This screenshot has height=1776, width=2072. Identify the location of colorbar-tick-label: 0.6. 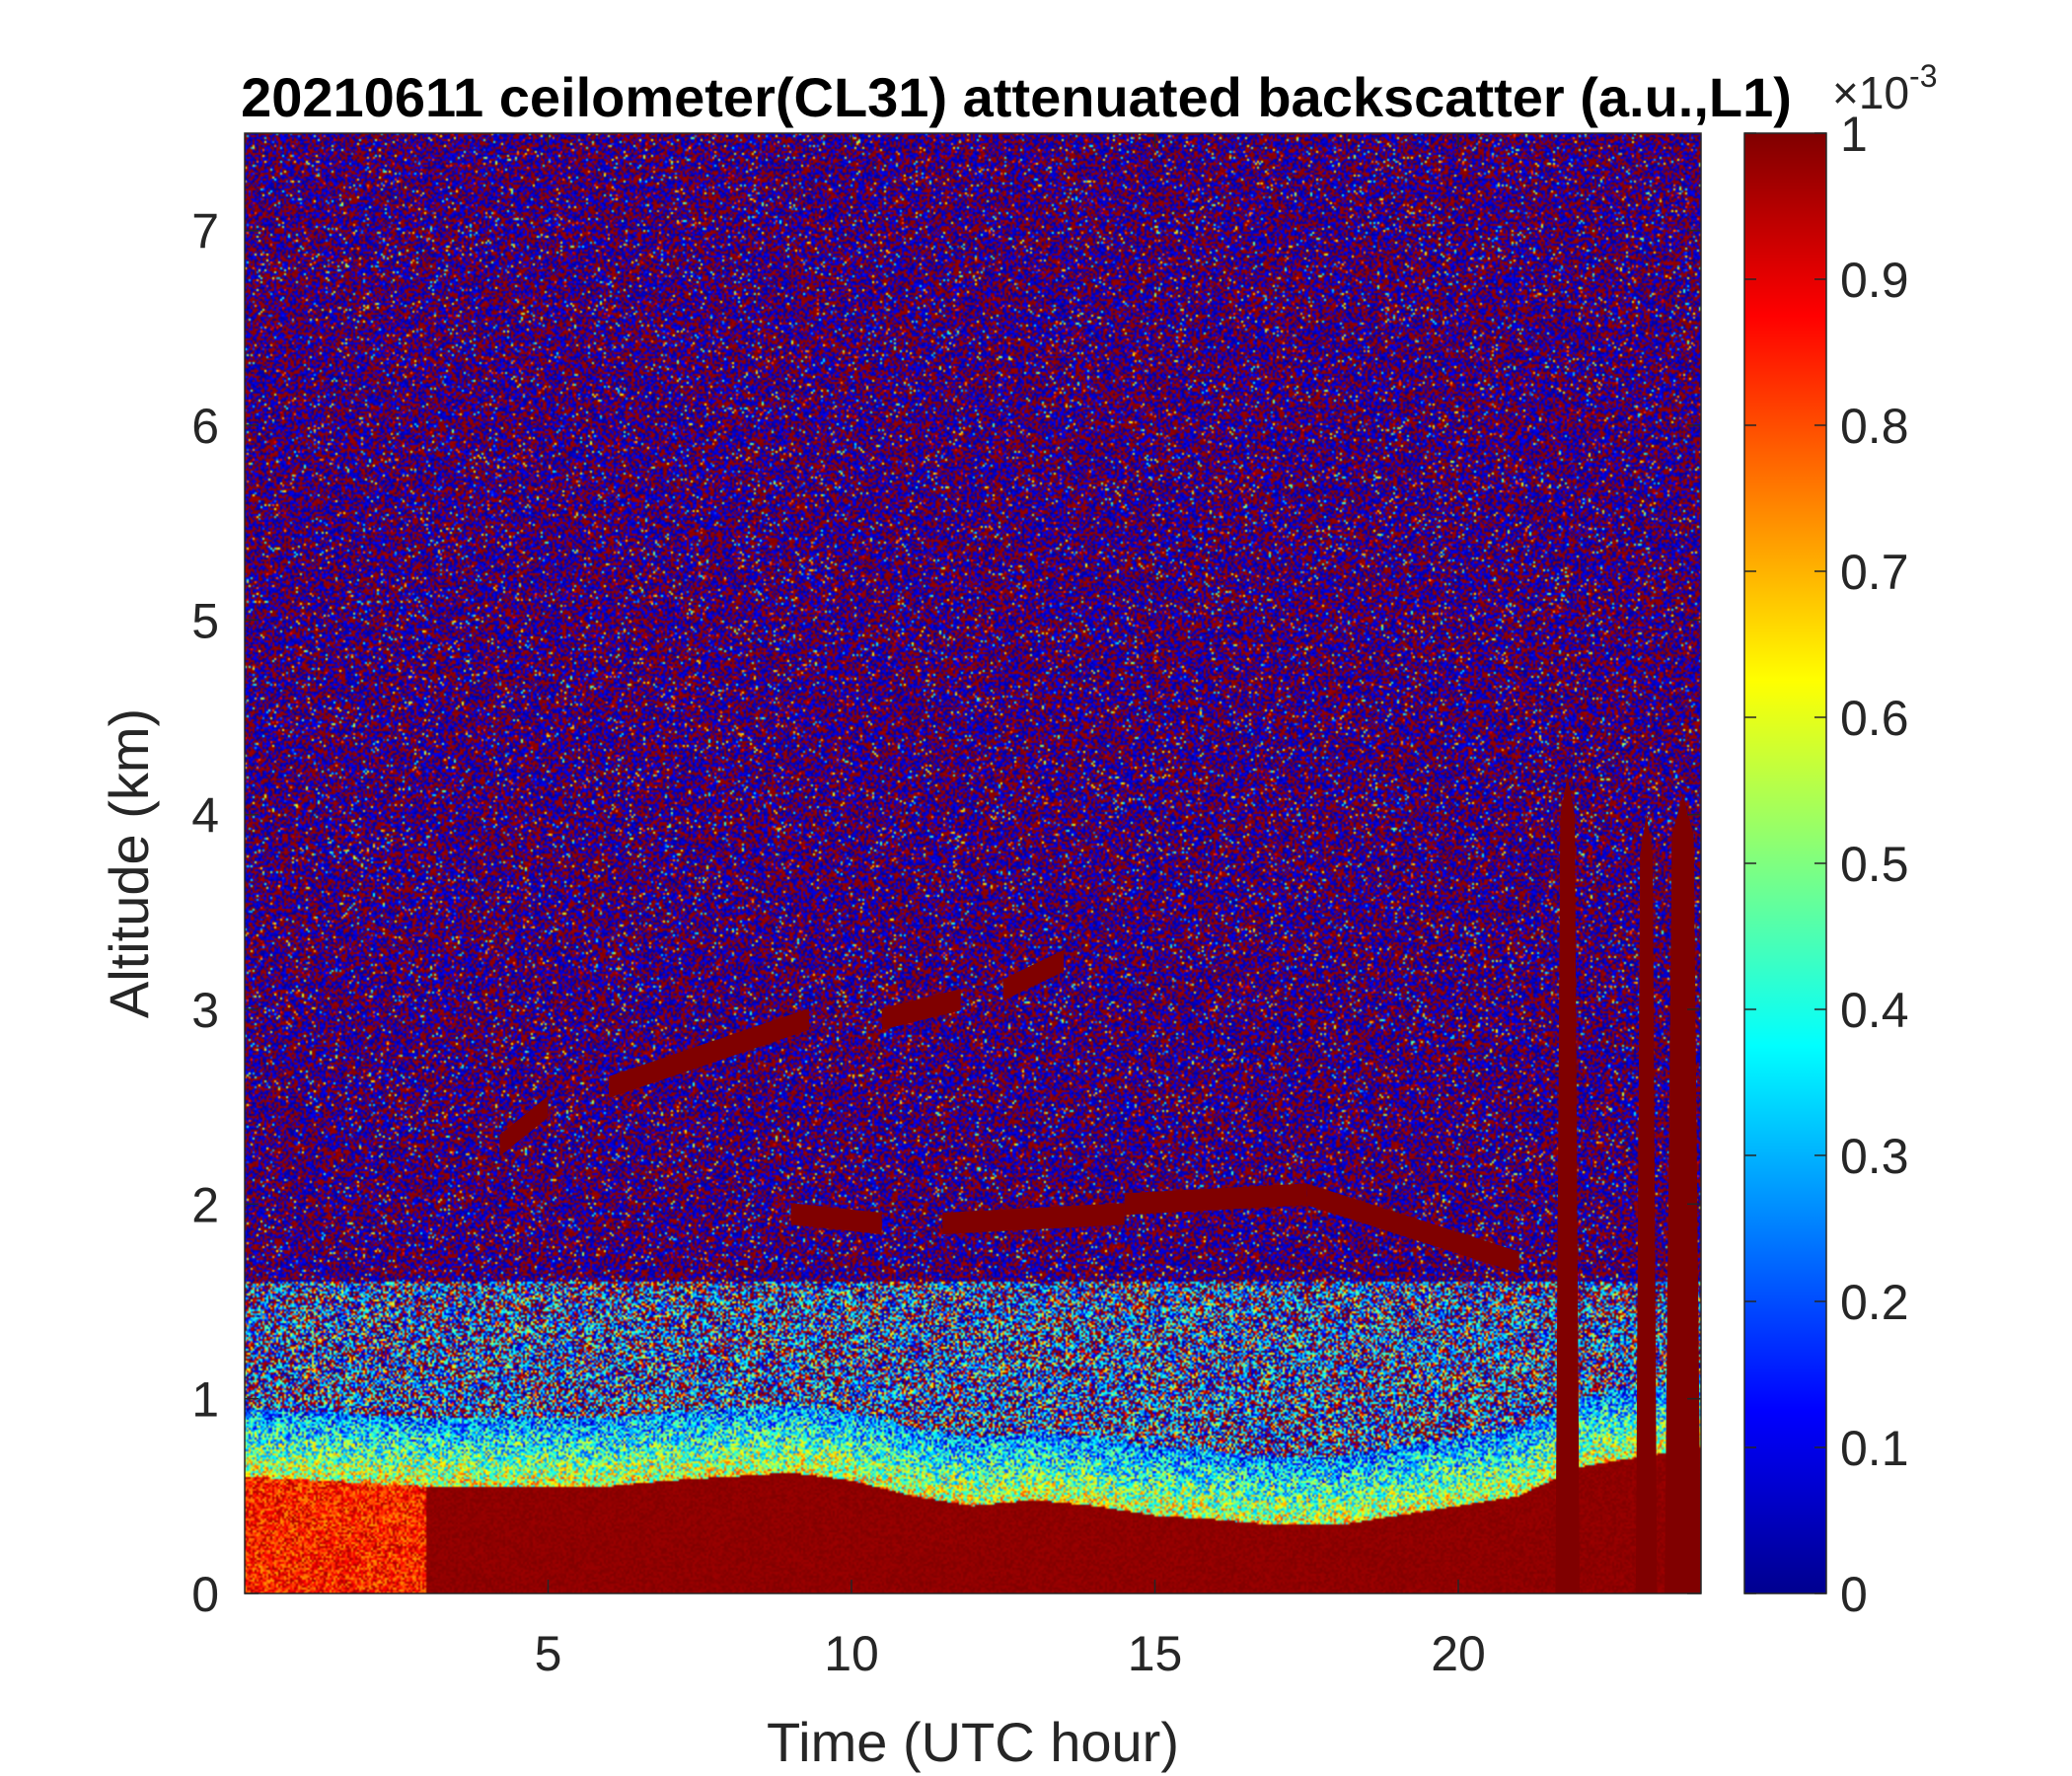
(1875, 718).